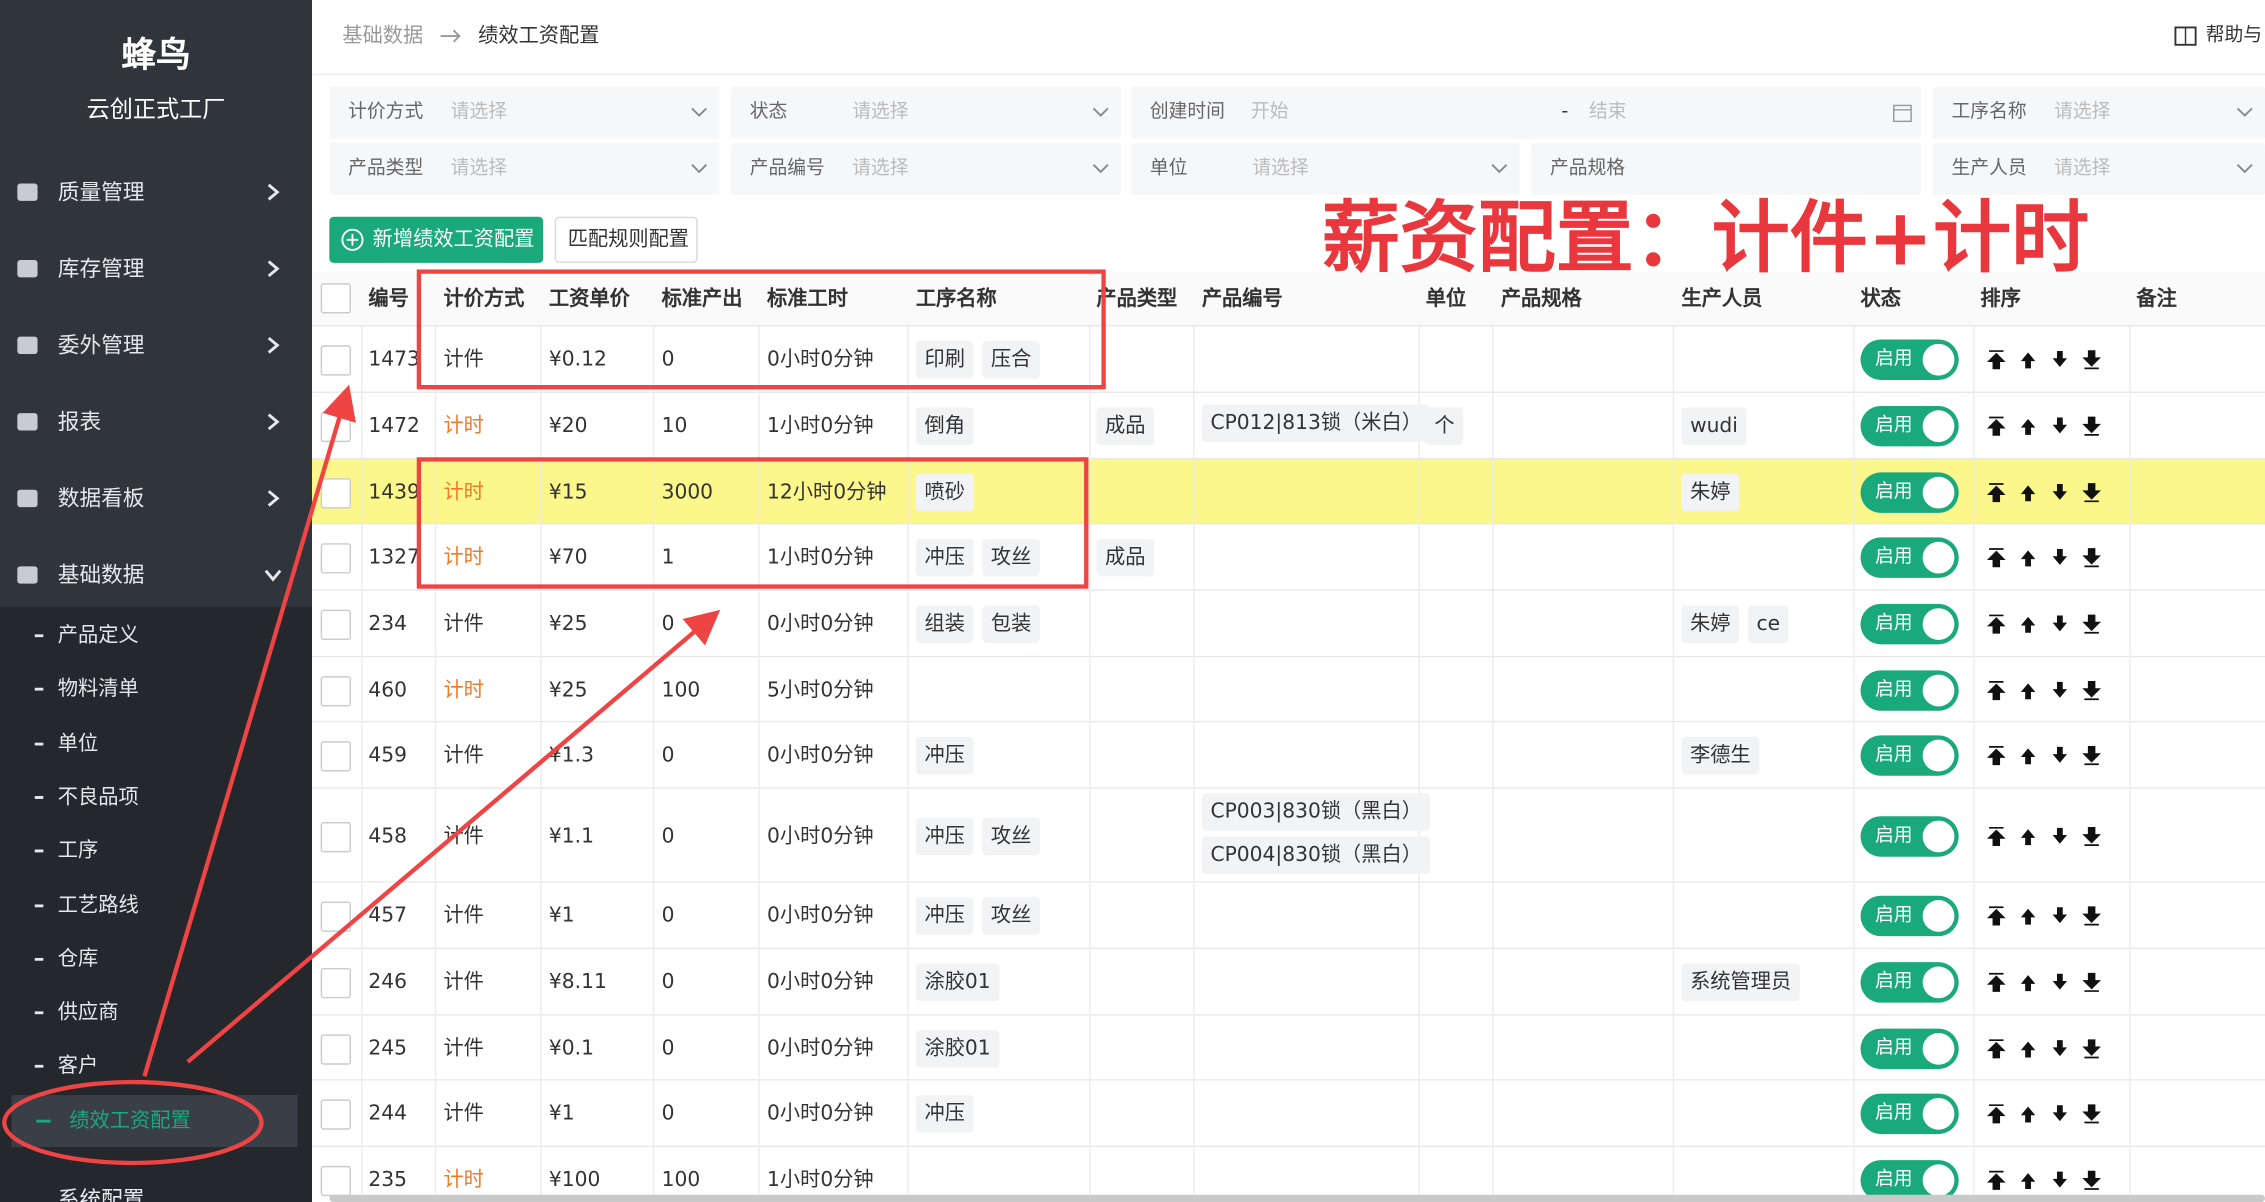 The height and width of the screenshot is (1202, 2265). What do you see at coordinates (626, 239) in the screenshot?
I see `match-button` at bounding box center [626, 239].